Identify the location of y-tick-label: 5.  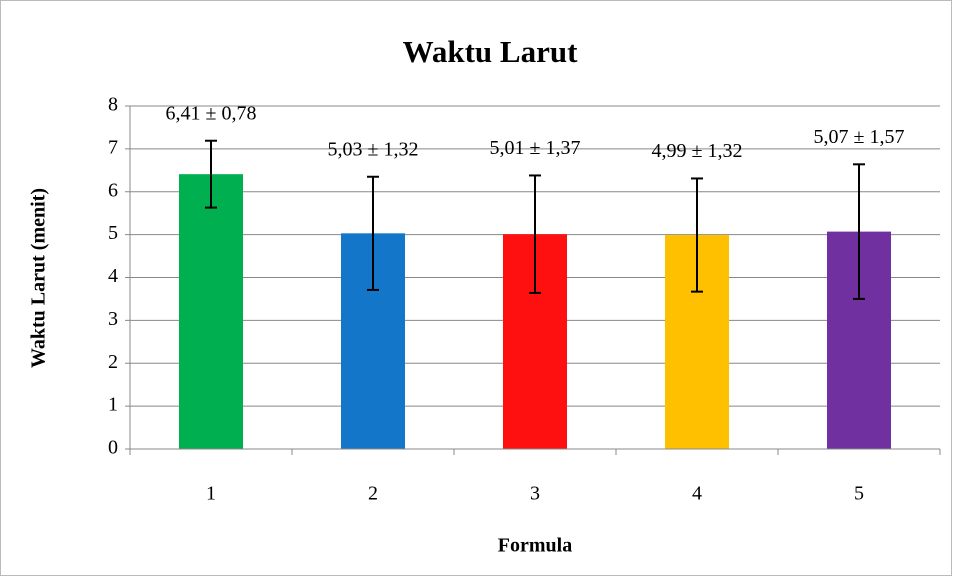
(113, 233).